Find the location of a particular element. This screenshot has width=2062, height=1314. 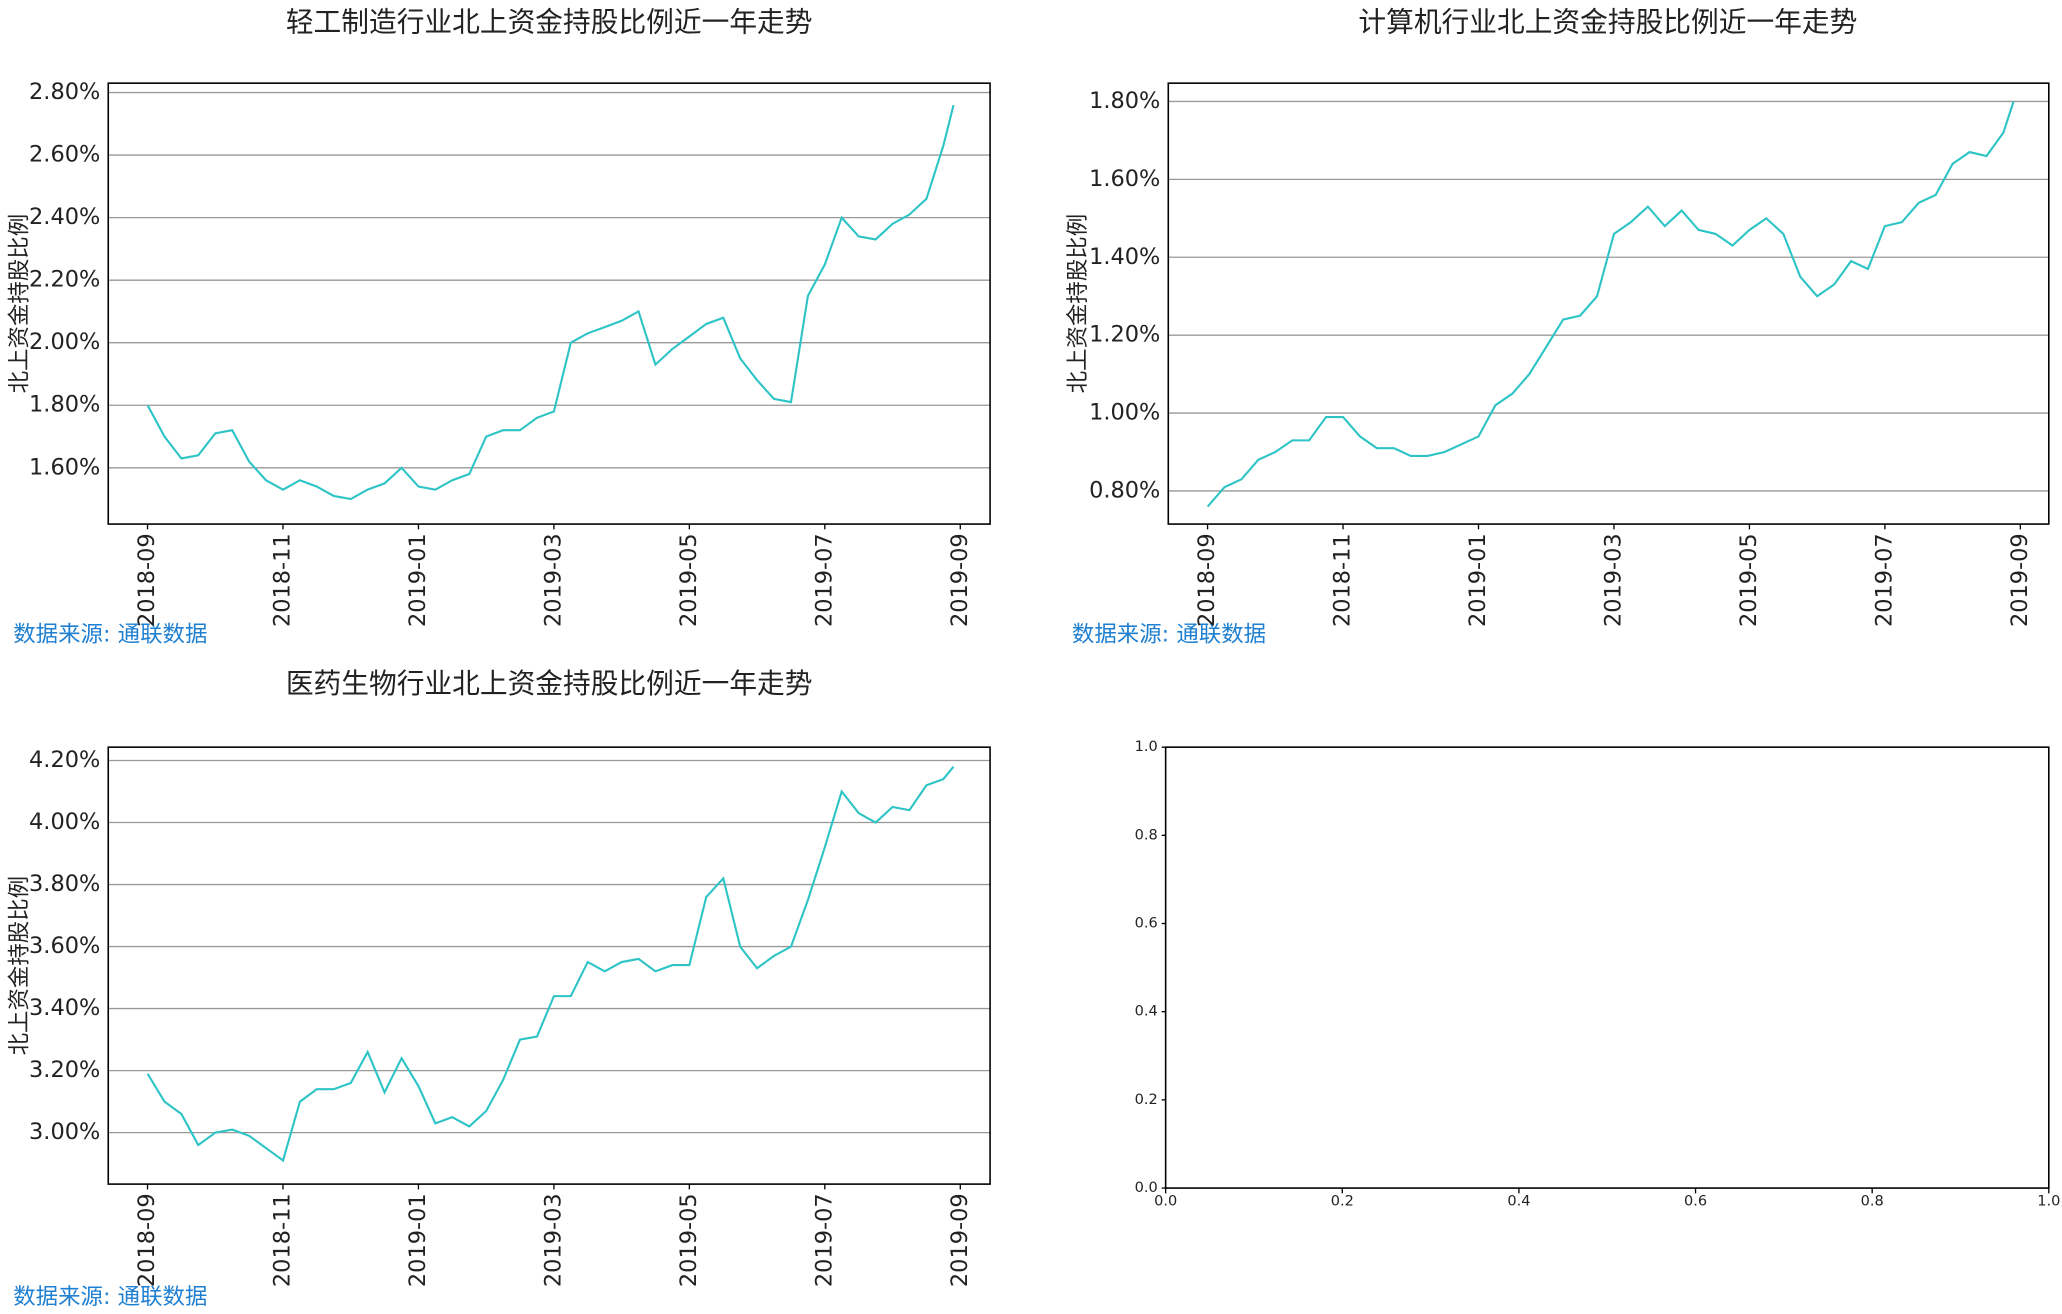

y-tick-label: 1.00% is located at coordinates (1124, 413).